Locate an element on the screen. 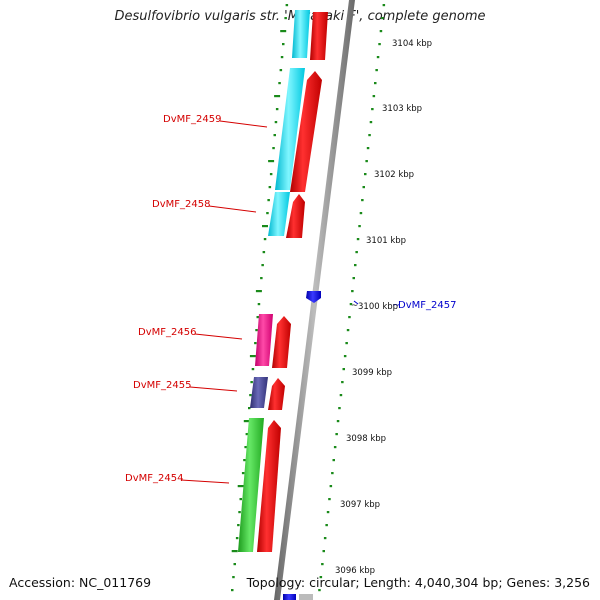  cog-track-pink is located at coordinates (264, 340).